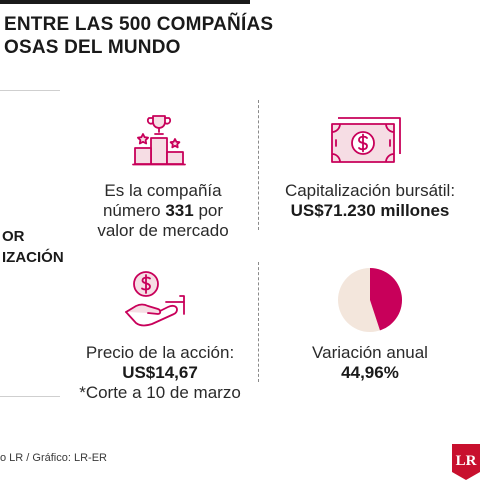 This screenshot has width=480, height=480. What do you see at coordinates (92, 47) in the screenshot?
I see `headline-line-2: OSAS DEL MUNDO` at bounding box center [92, 47].